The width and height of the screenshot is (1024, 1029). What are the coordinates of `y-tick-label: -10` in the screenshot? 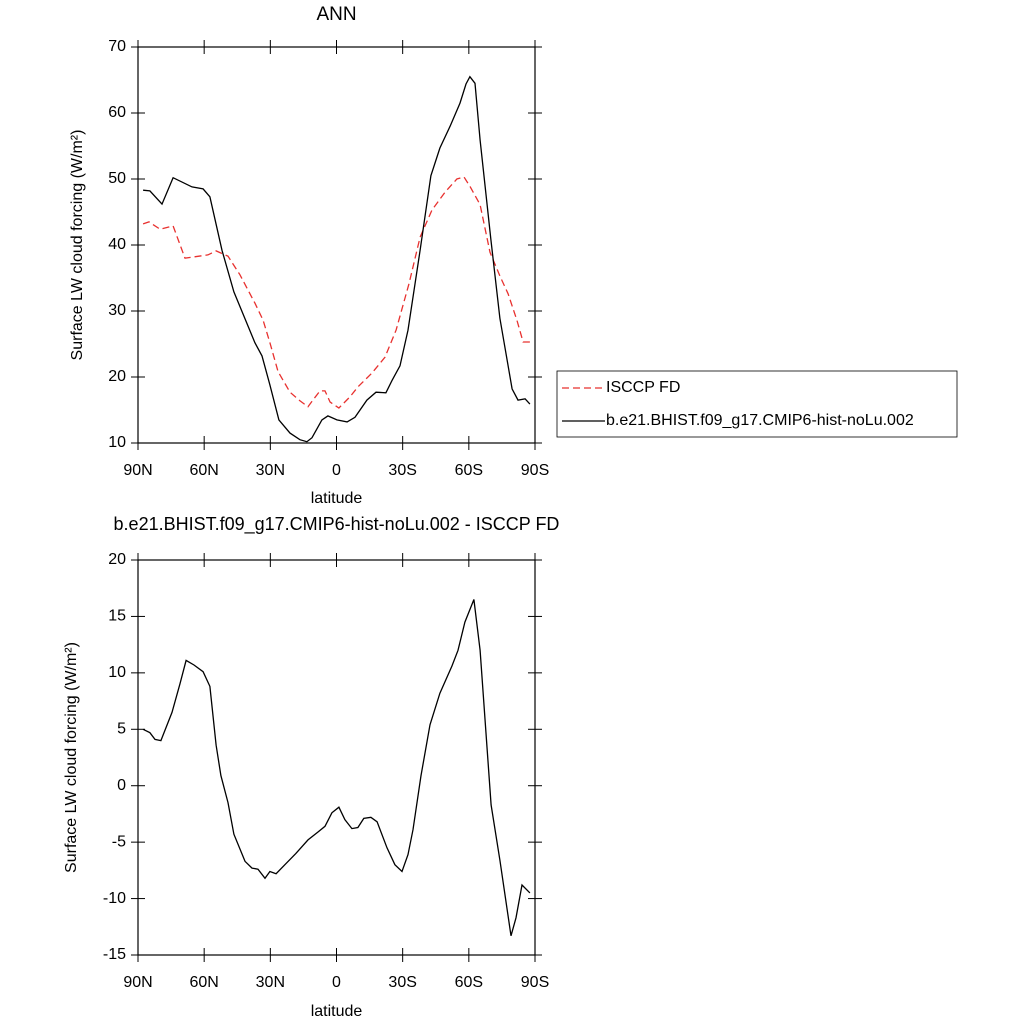 It's located at (114, 898).